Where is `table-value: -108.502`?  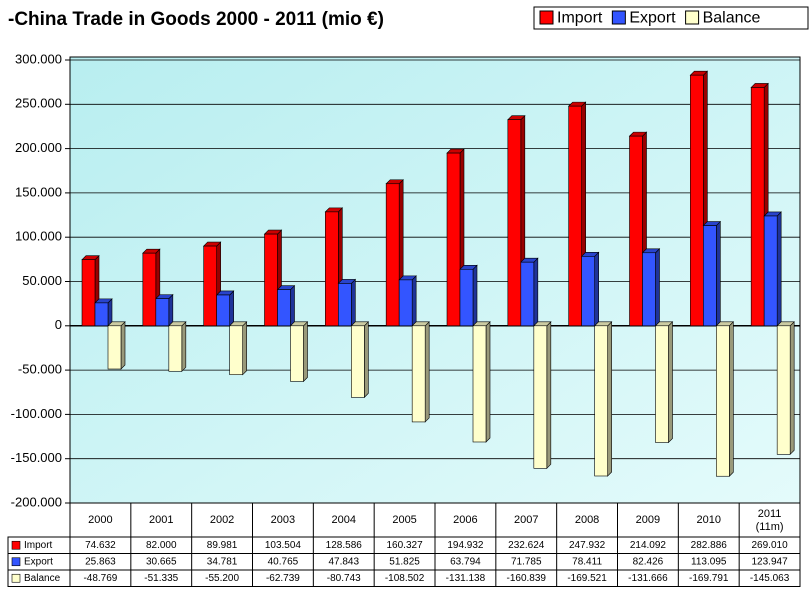
table-value: -108.502 is located at coordinates (405, 578).